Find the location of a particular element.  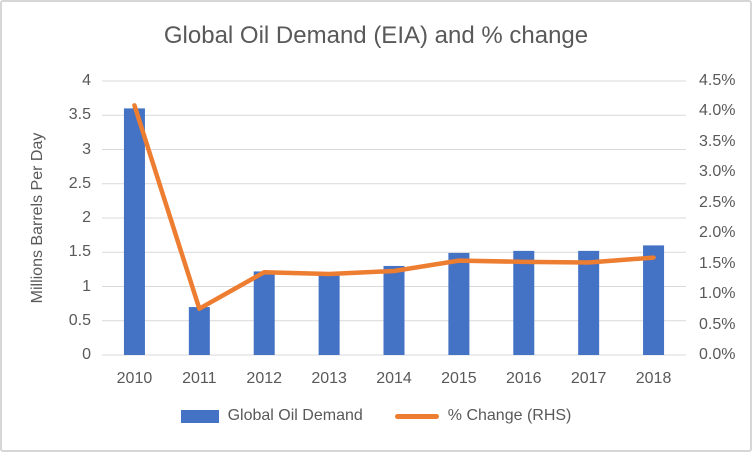

bar-2012 is located at coordinates (264, 313).